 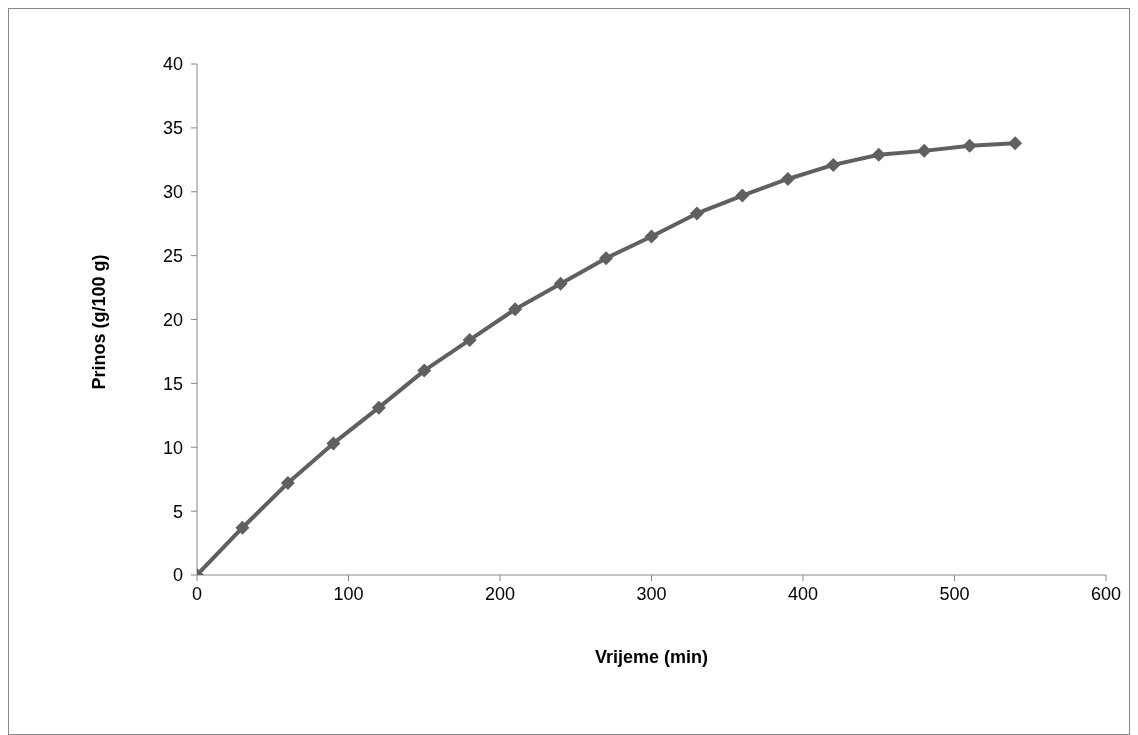 What do you see at coordinates (172, 383) in the screenshot?
I see `y-tick-label: 15` at bounding box center [172, 383].